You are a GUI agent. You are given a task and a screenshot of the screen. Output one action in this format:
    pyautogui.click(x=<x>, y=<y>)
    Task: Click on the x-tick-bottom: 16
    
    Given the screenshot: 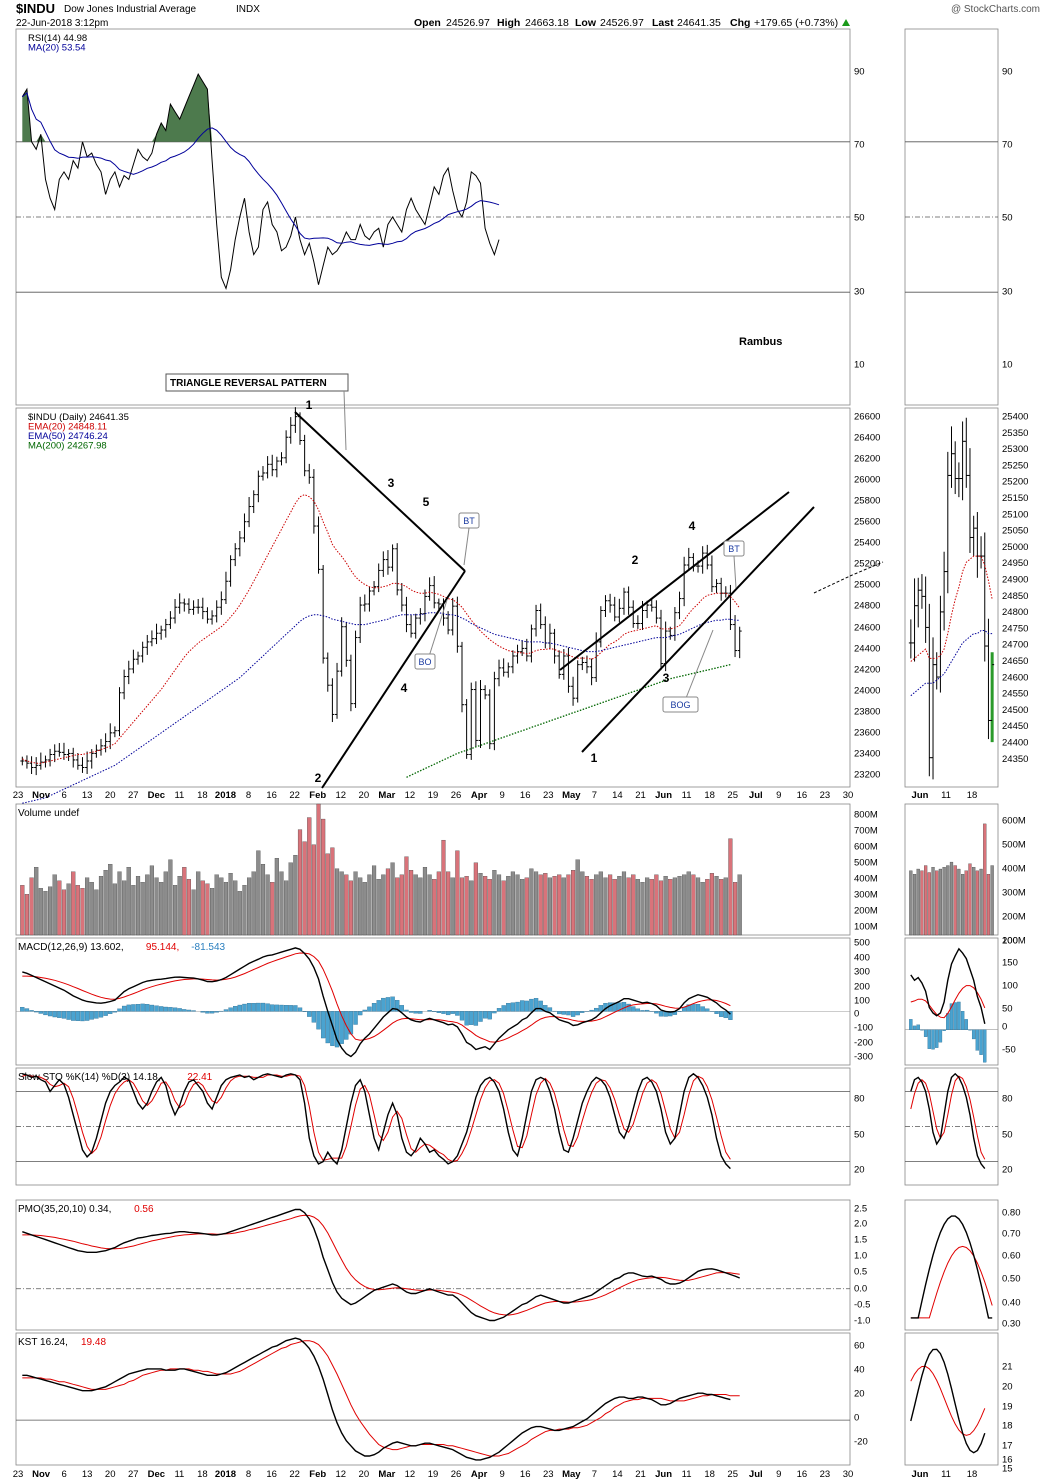 What is the action you would take?
    pyautogui.click(x=271, y=1474)
    